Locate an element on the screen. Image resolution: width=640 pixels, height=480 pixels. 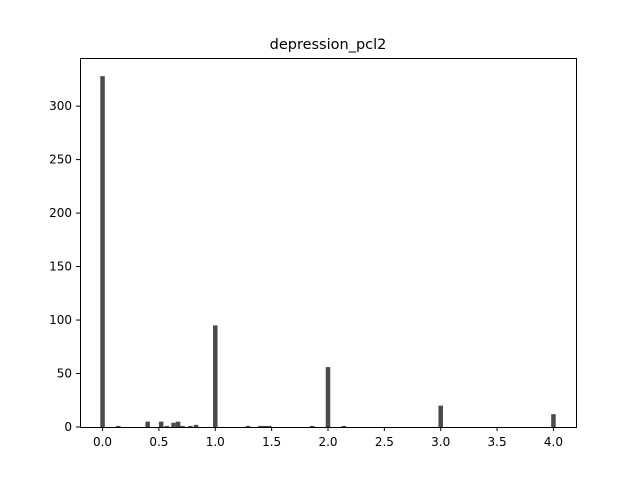
y-tick-label-1: 50 is located at coordinates (64, 374).